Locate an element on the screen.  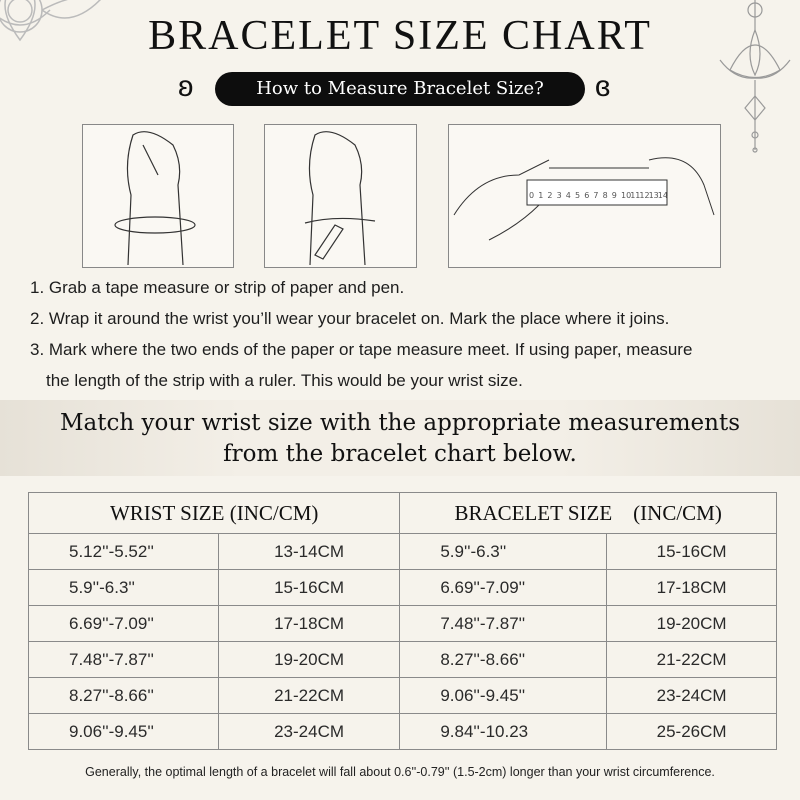
illustration-measure-ruler: 0 1 2 3 4 5 6 7 8 9 10 11 12 13 14 is located at coordinates (584, 196).